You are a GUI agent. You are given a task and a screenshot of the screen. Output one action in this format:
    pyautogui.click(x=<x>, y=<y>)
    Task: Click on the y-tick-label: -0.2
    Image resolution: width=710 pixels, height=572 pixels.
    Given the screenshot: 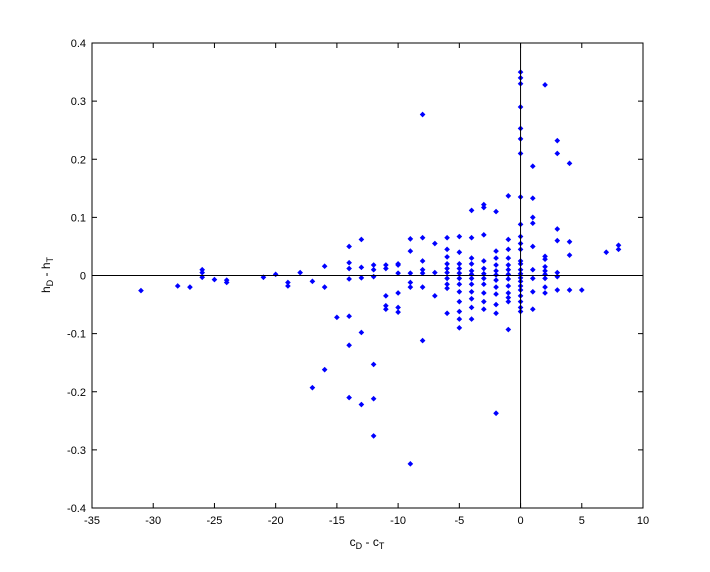 What is the action you would take?
    pyautogui.click(x=76, y=393)
    